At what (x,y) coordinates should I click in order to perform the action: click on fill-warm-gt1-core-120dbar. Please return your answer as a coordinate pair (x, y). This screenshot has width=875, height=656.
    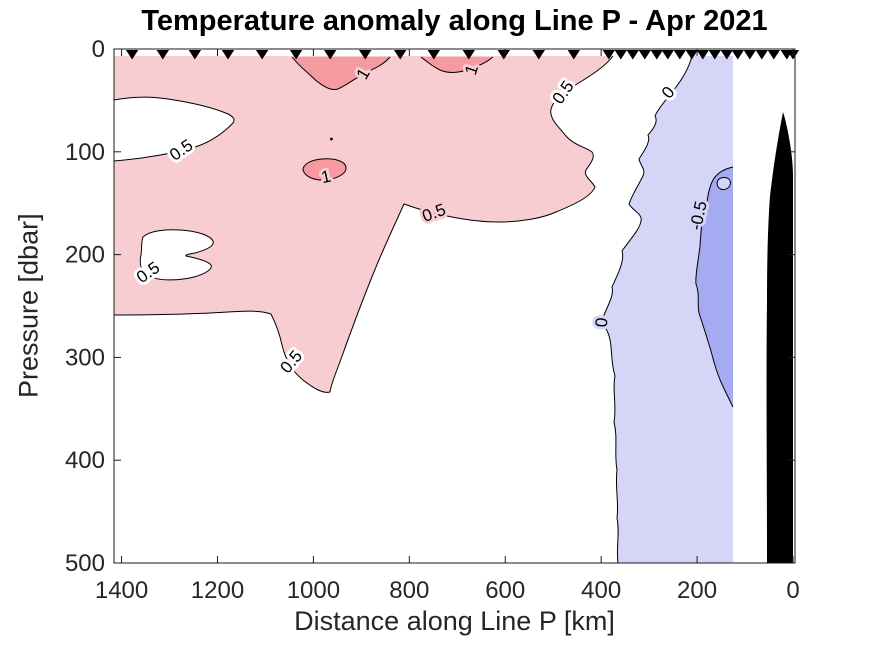
    Looking at the image, I should click on (324, 169).